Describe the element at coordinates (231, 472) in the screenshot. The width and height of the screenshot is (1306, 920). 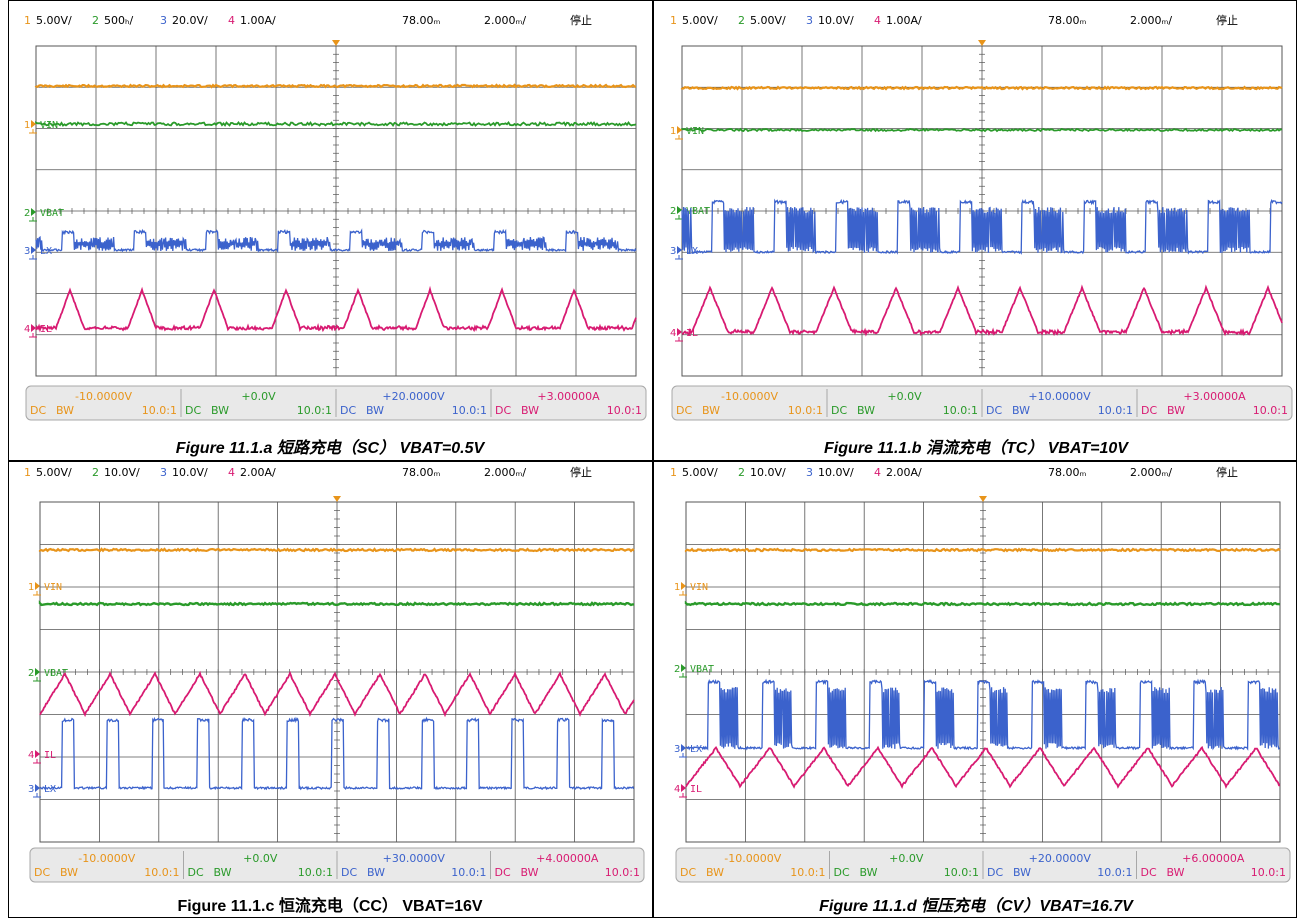
I see `ch4-number: 4` at that location.